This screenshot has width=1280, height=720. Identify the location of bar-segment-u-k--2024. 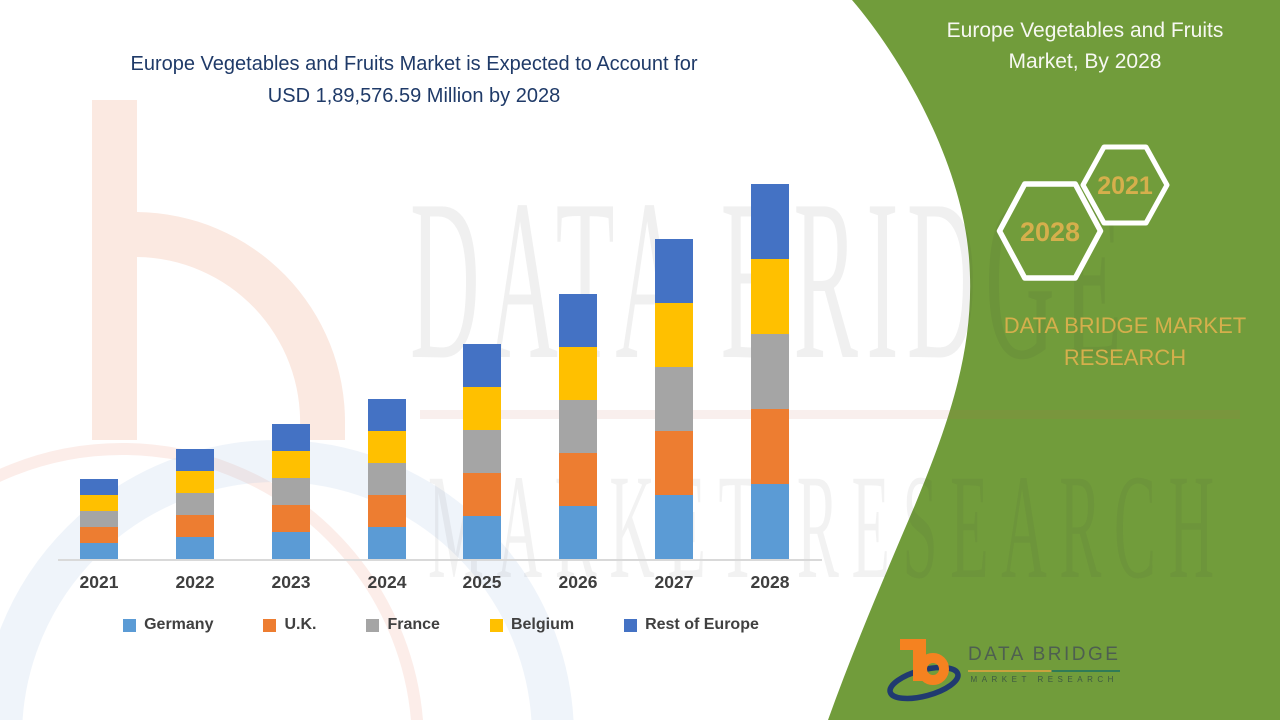
(387, 511).